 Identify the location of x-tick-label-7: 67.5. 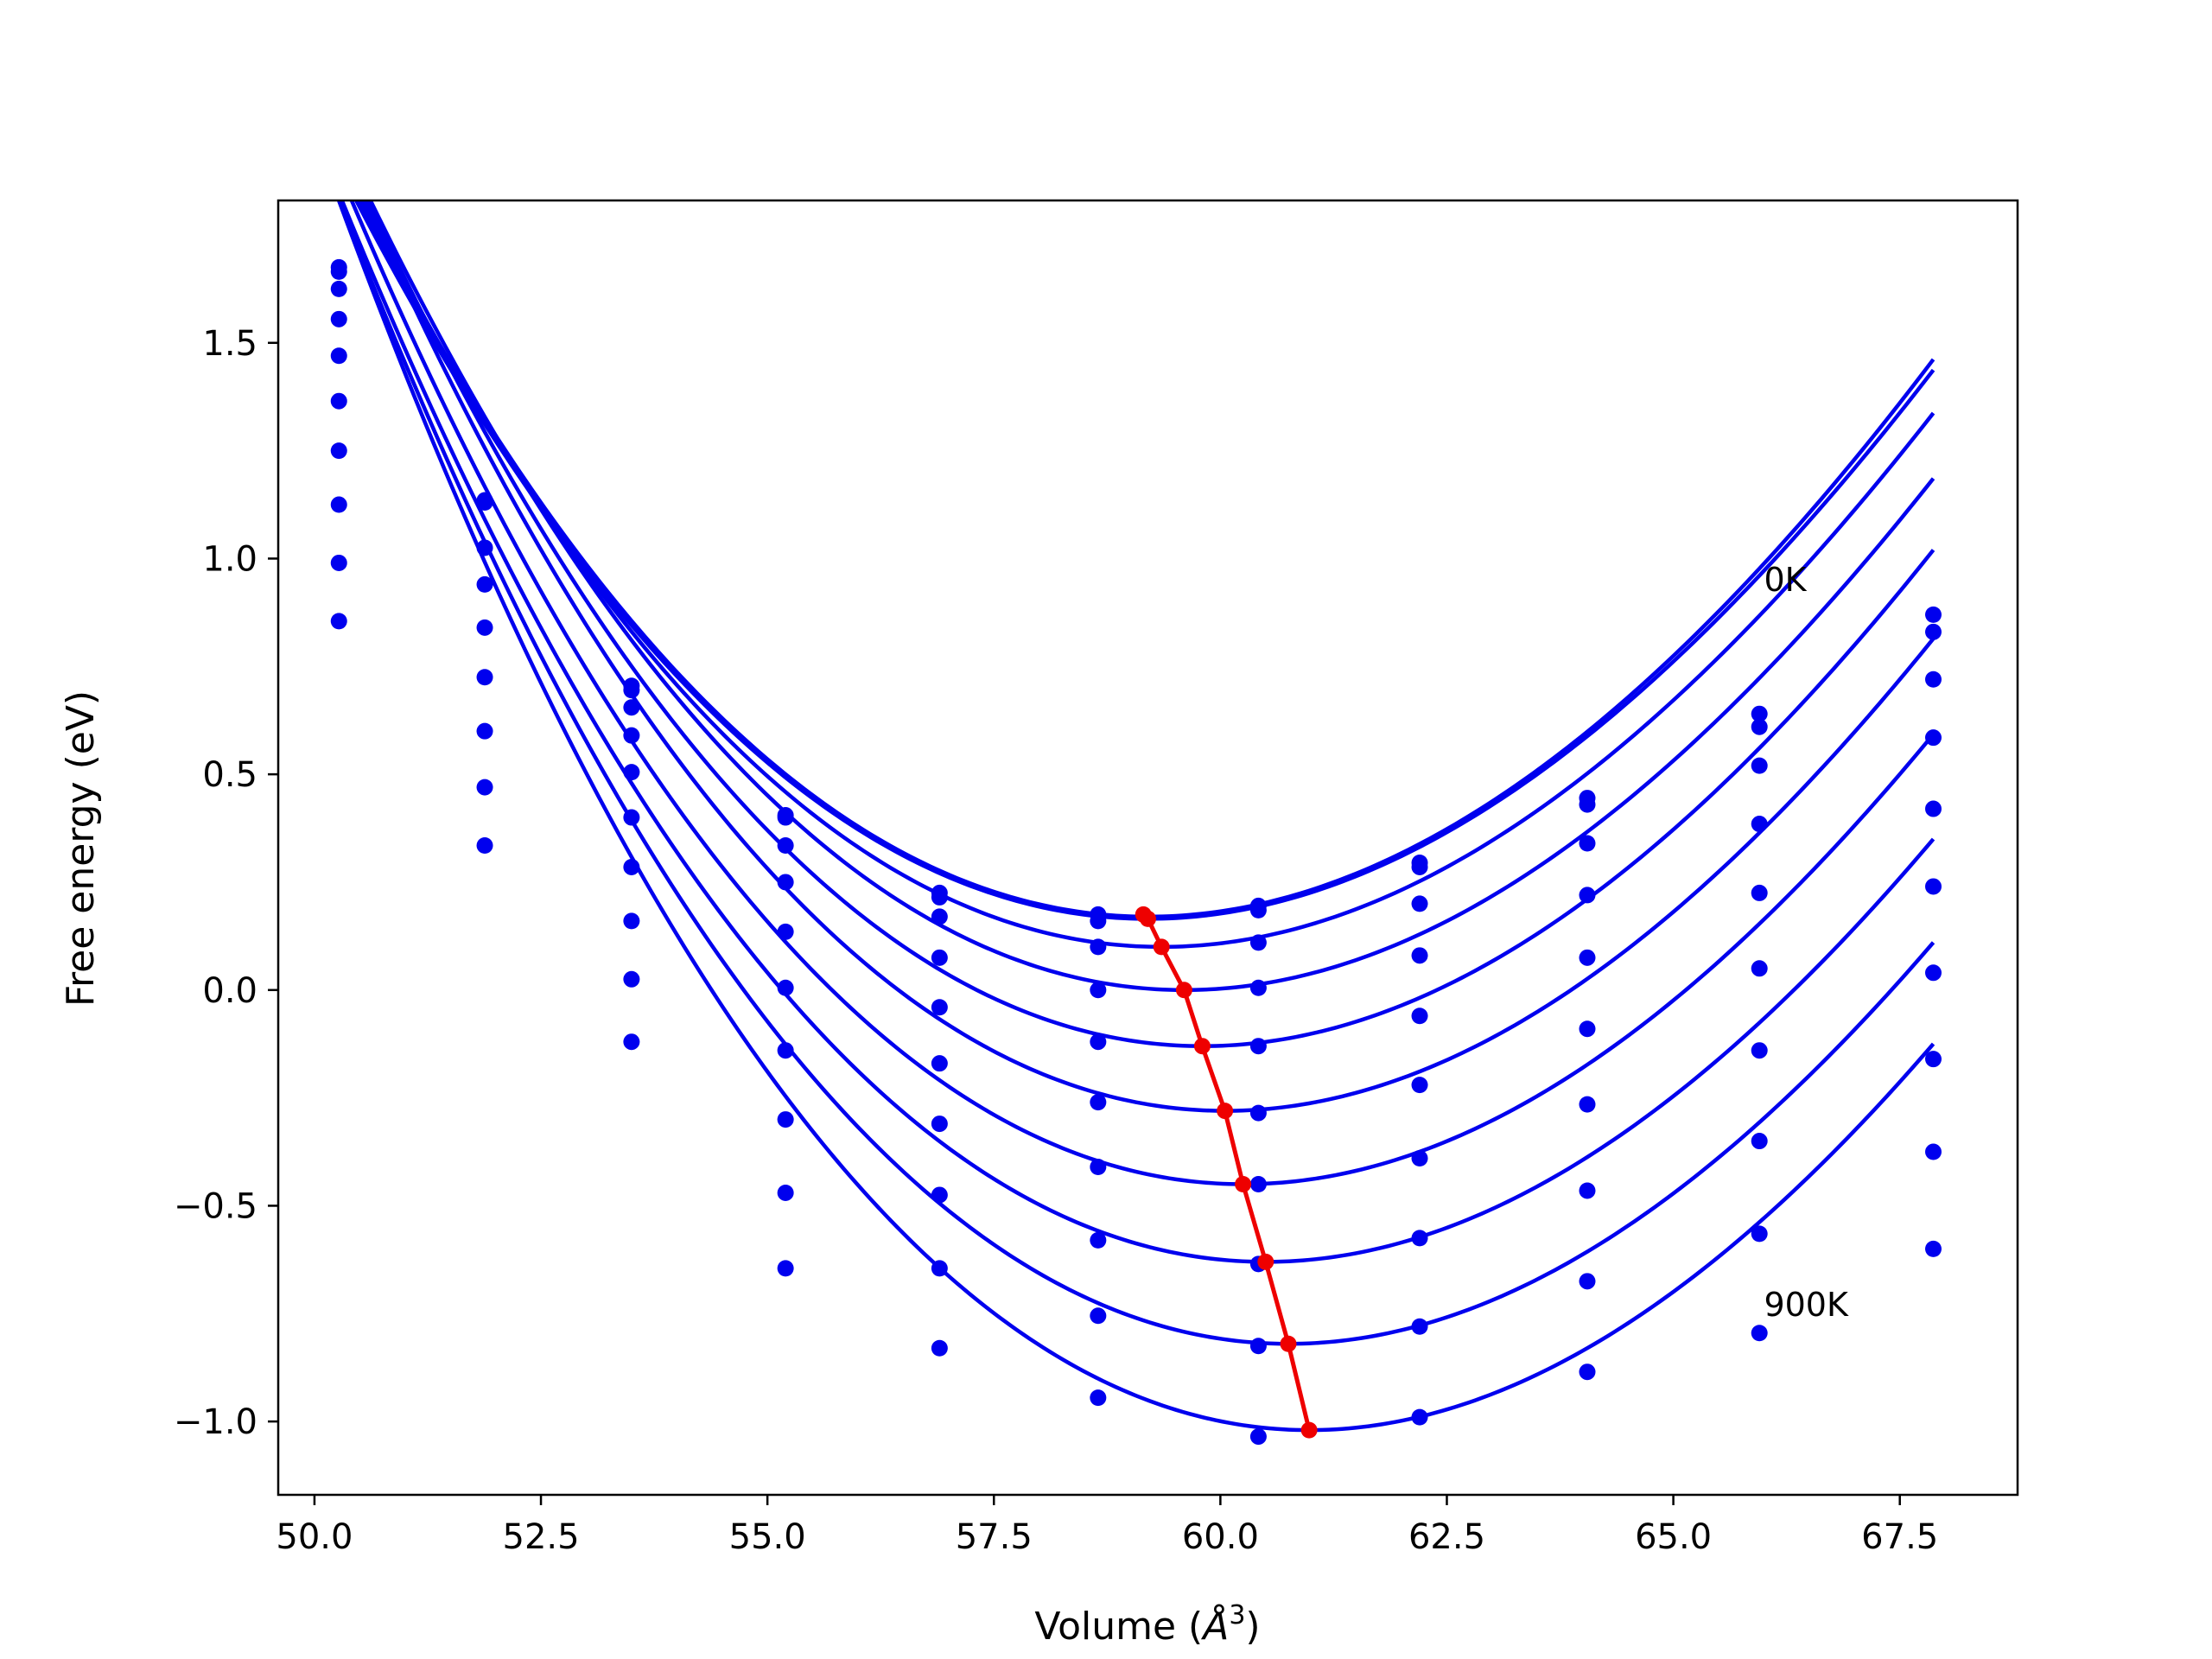
(1900, 1537).